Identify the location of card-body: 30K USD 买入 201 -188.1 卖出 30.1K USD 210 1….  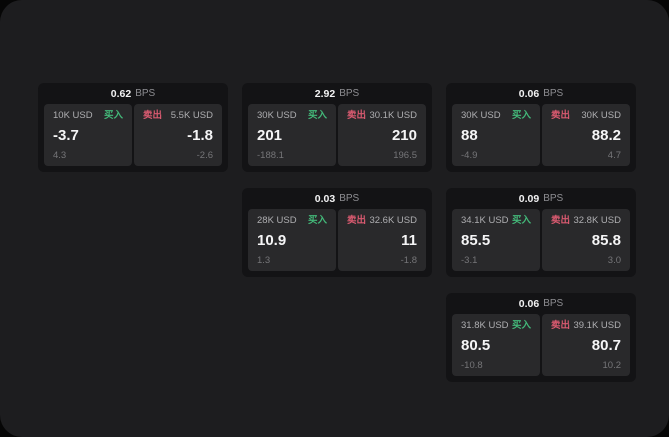
(337, 138).